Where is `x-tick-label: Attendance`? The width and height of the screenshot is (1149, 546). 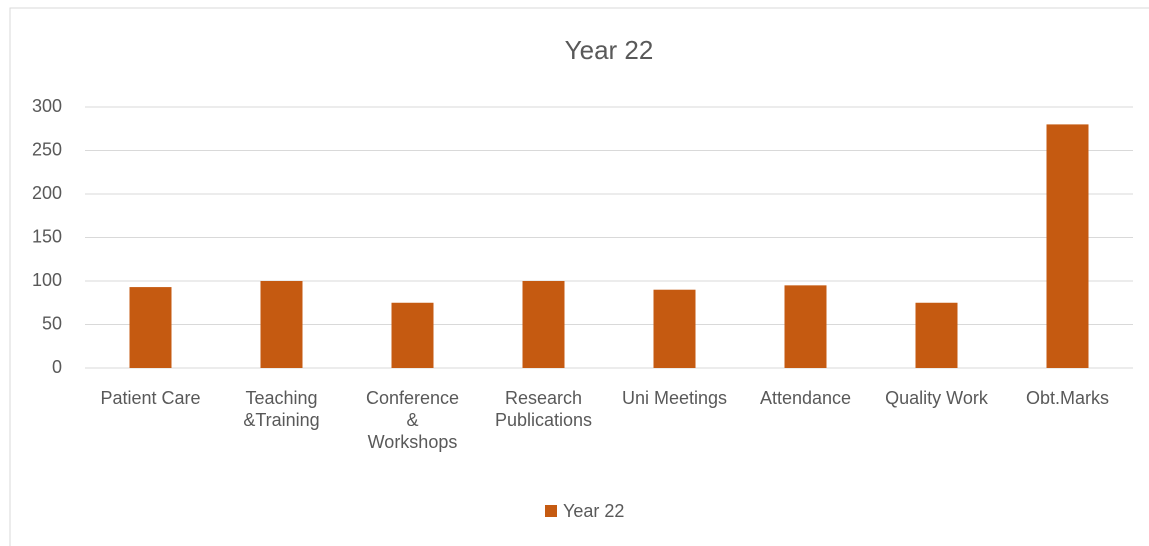 x-tick-label: Attendance is located at coordinates (805, 398).